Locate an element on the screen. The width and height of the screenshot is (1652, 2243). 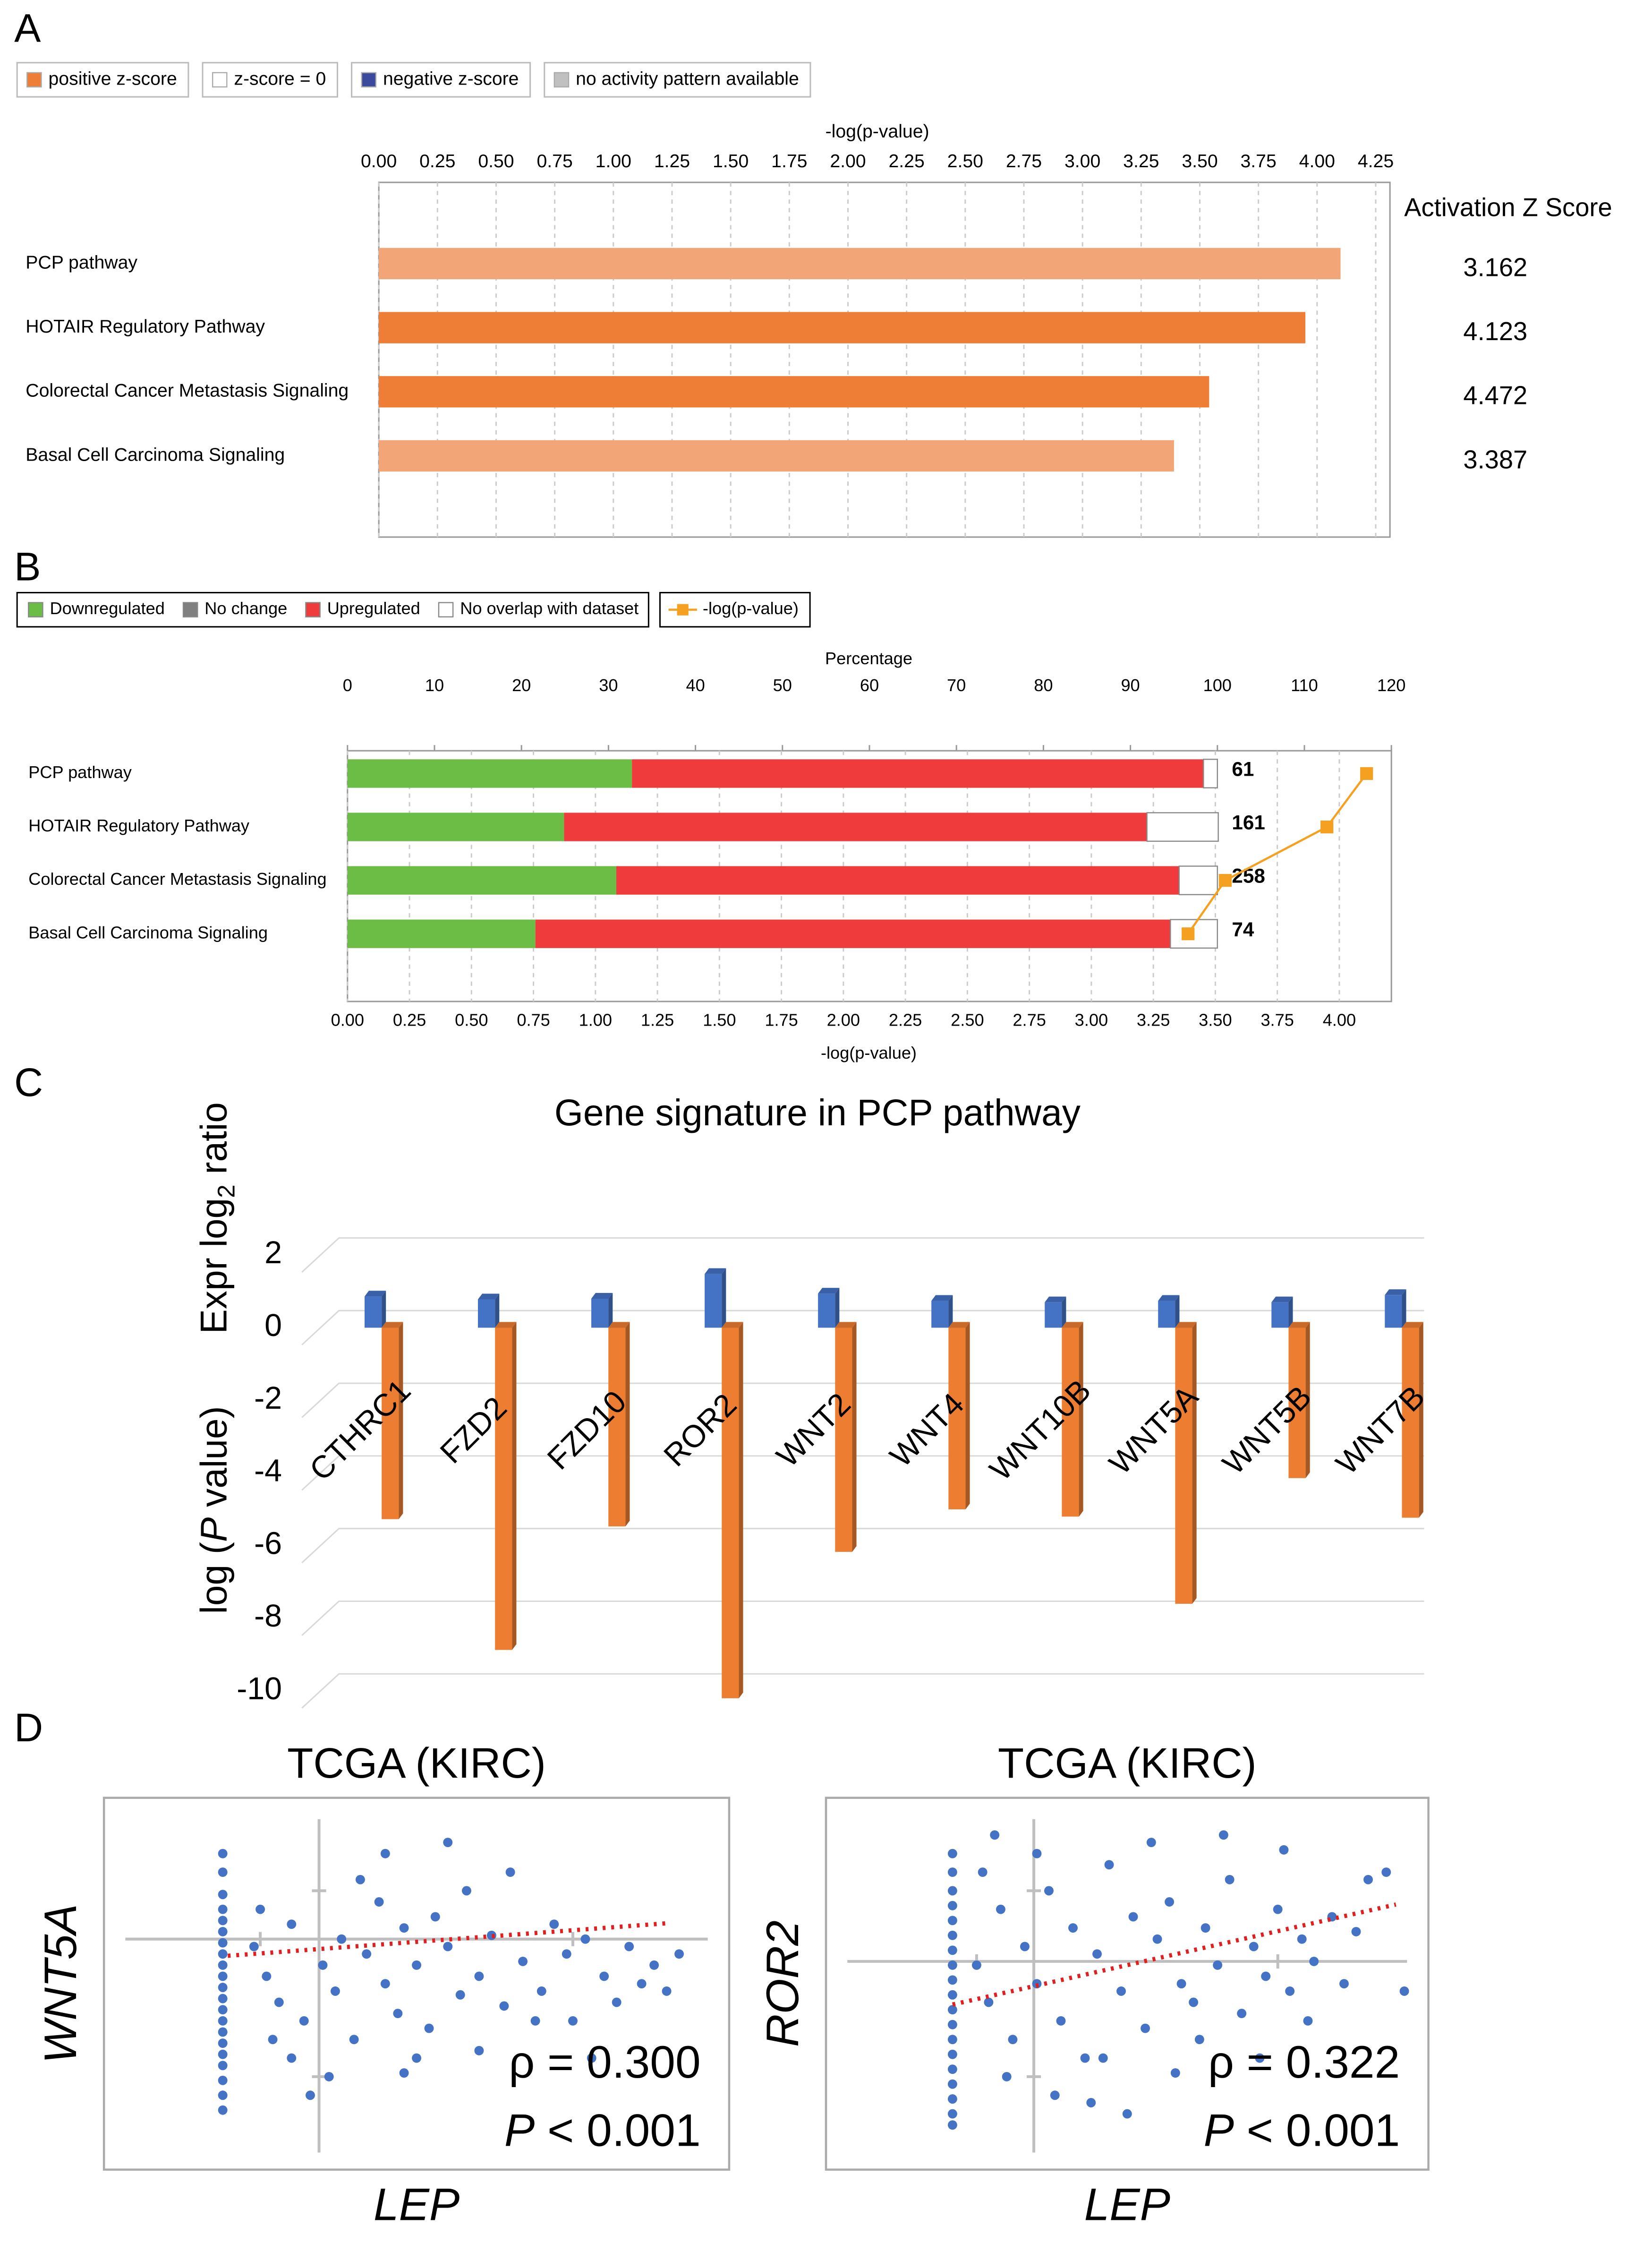
x-tick-label: 80 is located at coordinates (1043, 686).